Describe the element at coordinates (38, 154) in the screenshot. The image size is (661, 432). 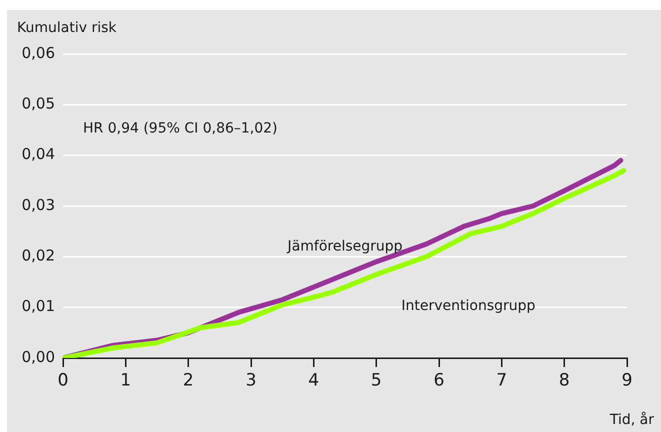
I see `y-tick-label: 0,04` at that location.